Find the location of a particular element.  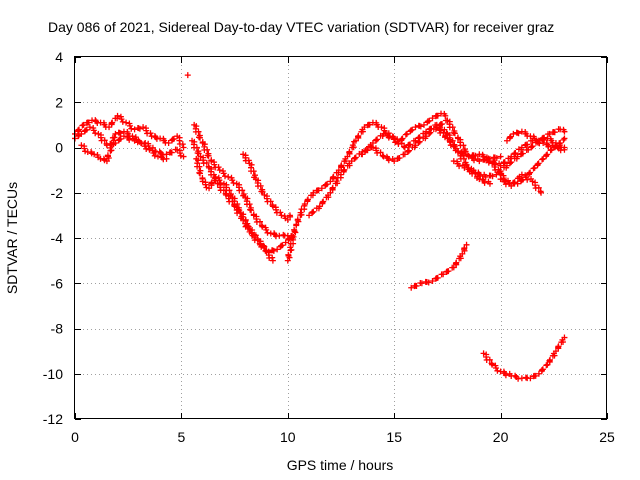

series-outlier is located at coordinates (187, 75).